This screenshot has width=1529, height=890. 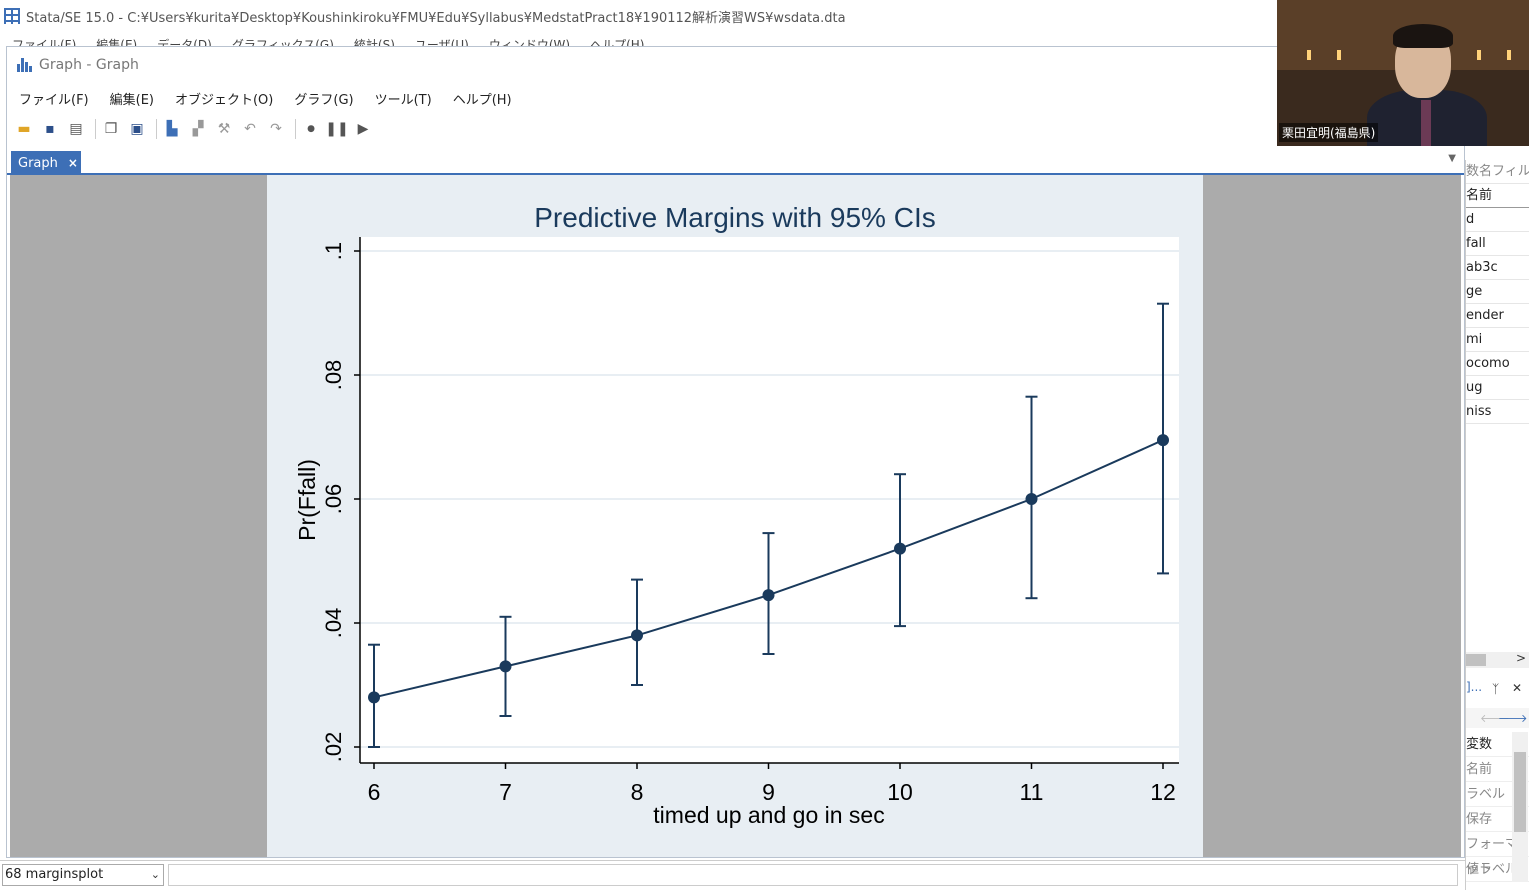 I want to click on graph-menu-item: 編集(E), so click(x=131, y=100).